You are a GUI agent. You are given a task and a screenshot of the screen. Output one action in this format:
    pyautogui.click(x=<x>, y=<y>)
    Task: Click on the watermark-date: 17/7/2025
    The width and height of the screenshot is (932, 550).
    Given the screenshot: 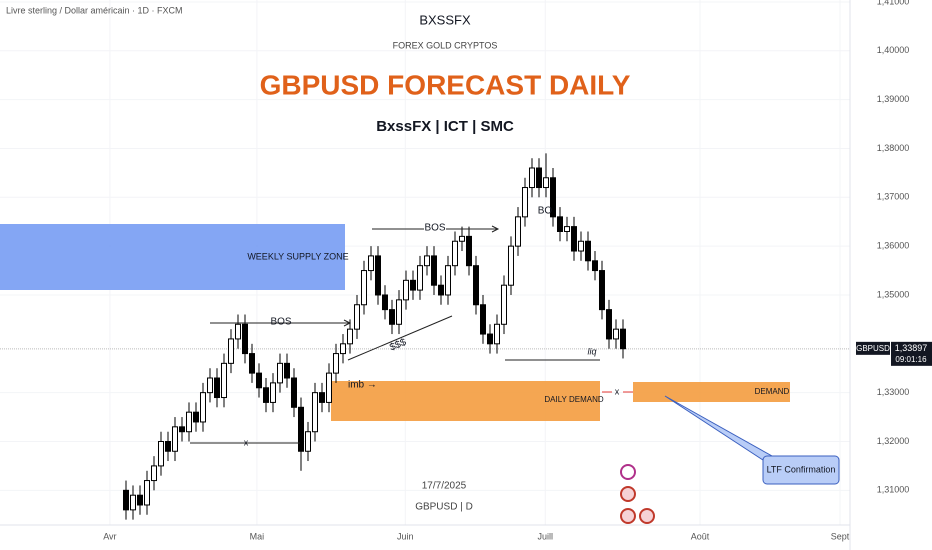 What is the action you would take?
    pyautogui.click(x=444, y=486)
    